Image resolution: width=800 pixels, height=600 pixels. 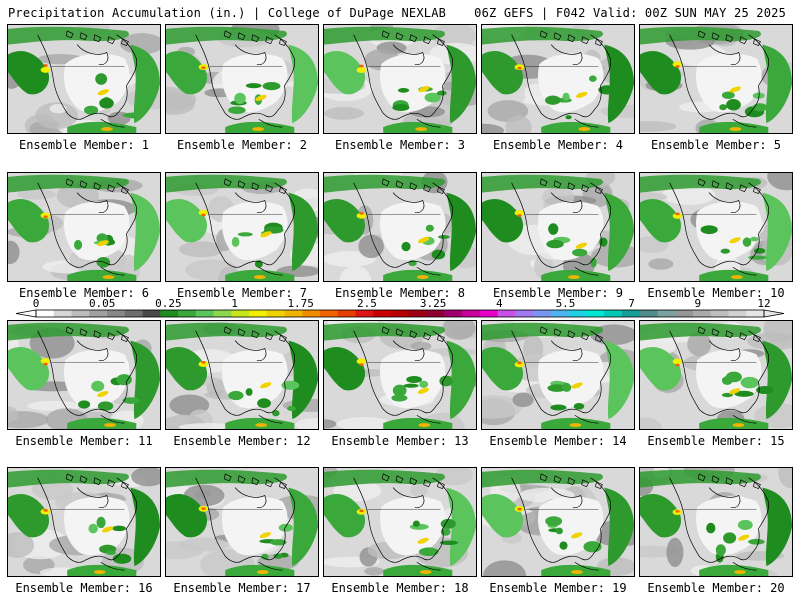 I want to click on colorbar-tick-label: 0.25, so click(x=168, y=303).